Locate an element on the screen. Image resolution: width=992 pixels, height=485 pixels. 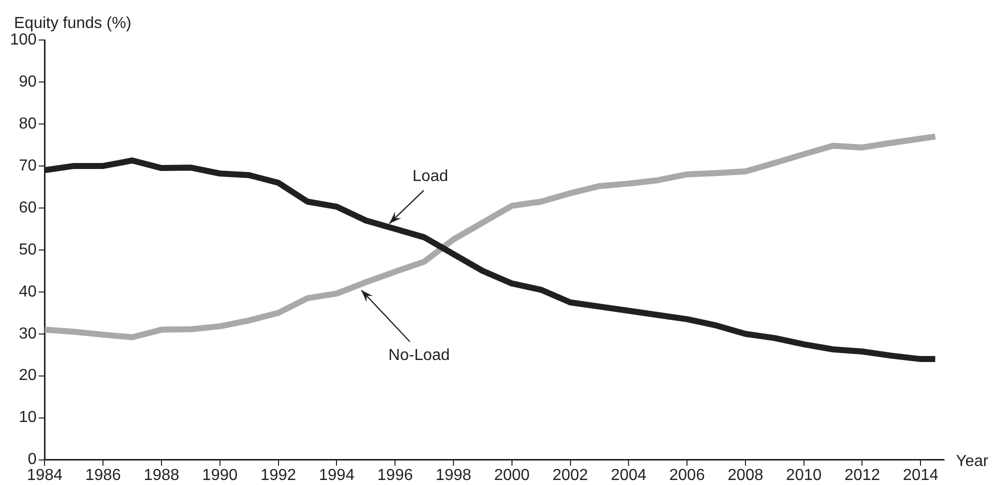
y-tick-label: 0 is located at coordinates (32, 459).